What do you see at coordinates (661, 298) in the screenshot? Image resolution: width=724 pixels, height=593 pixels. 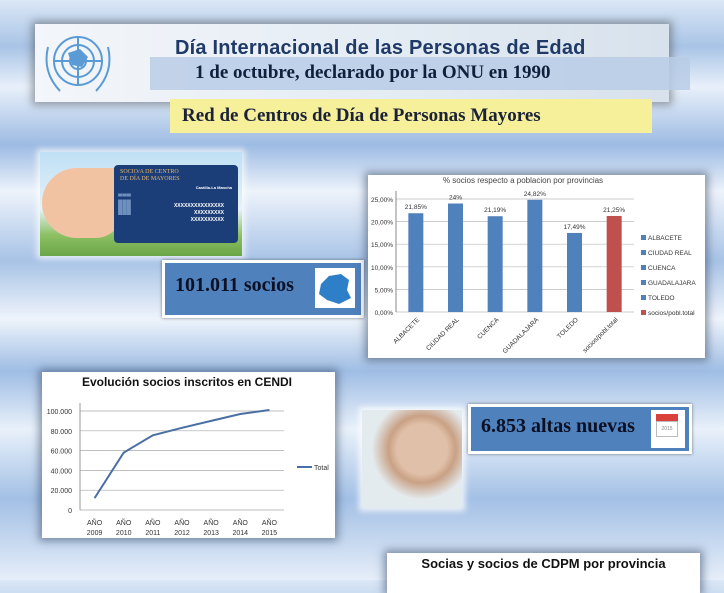 I see `legend-label: TOLEDO` at bounding box center [661, 298].